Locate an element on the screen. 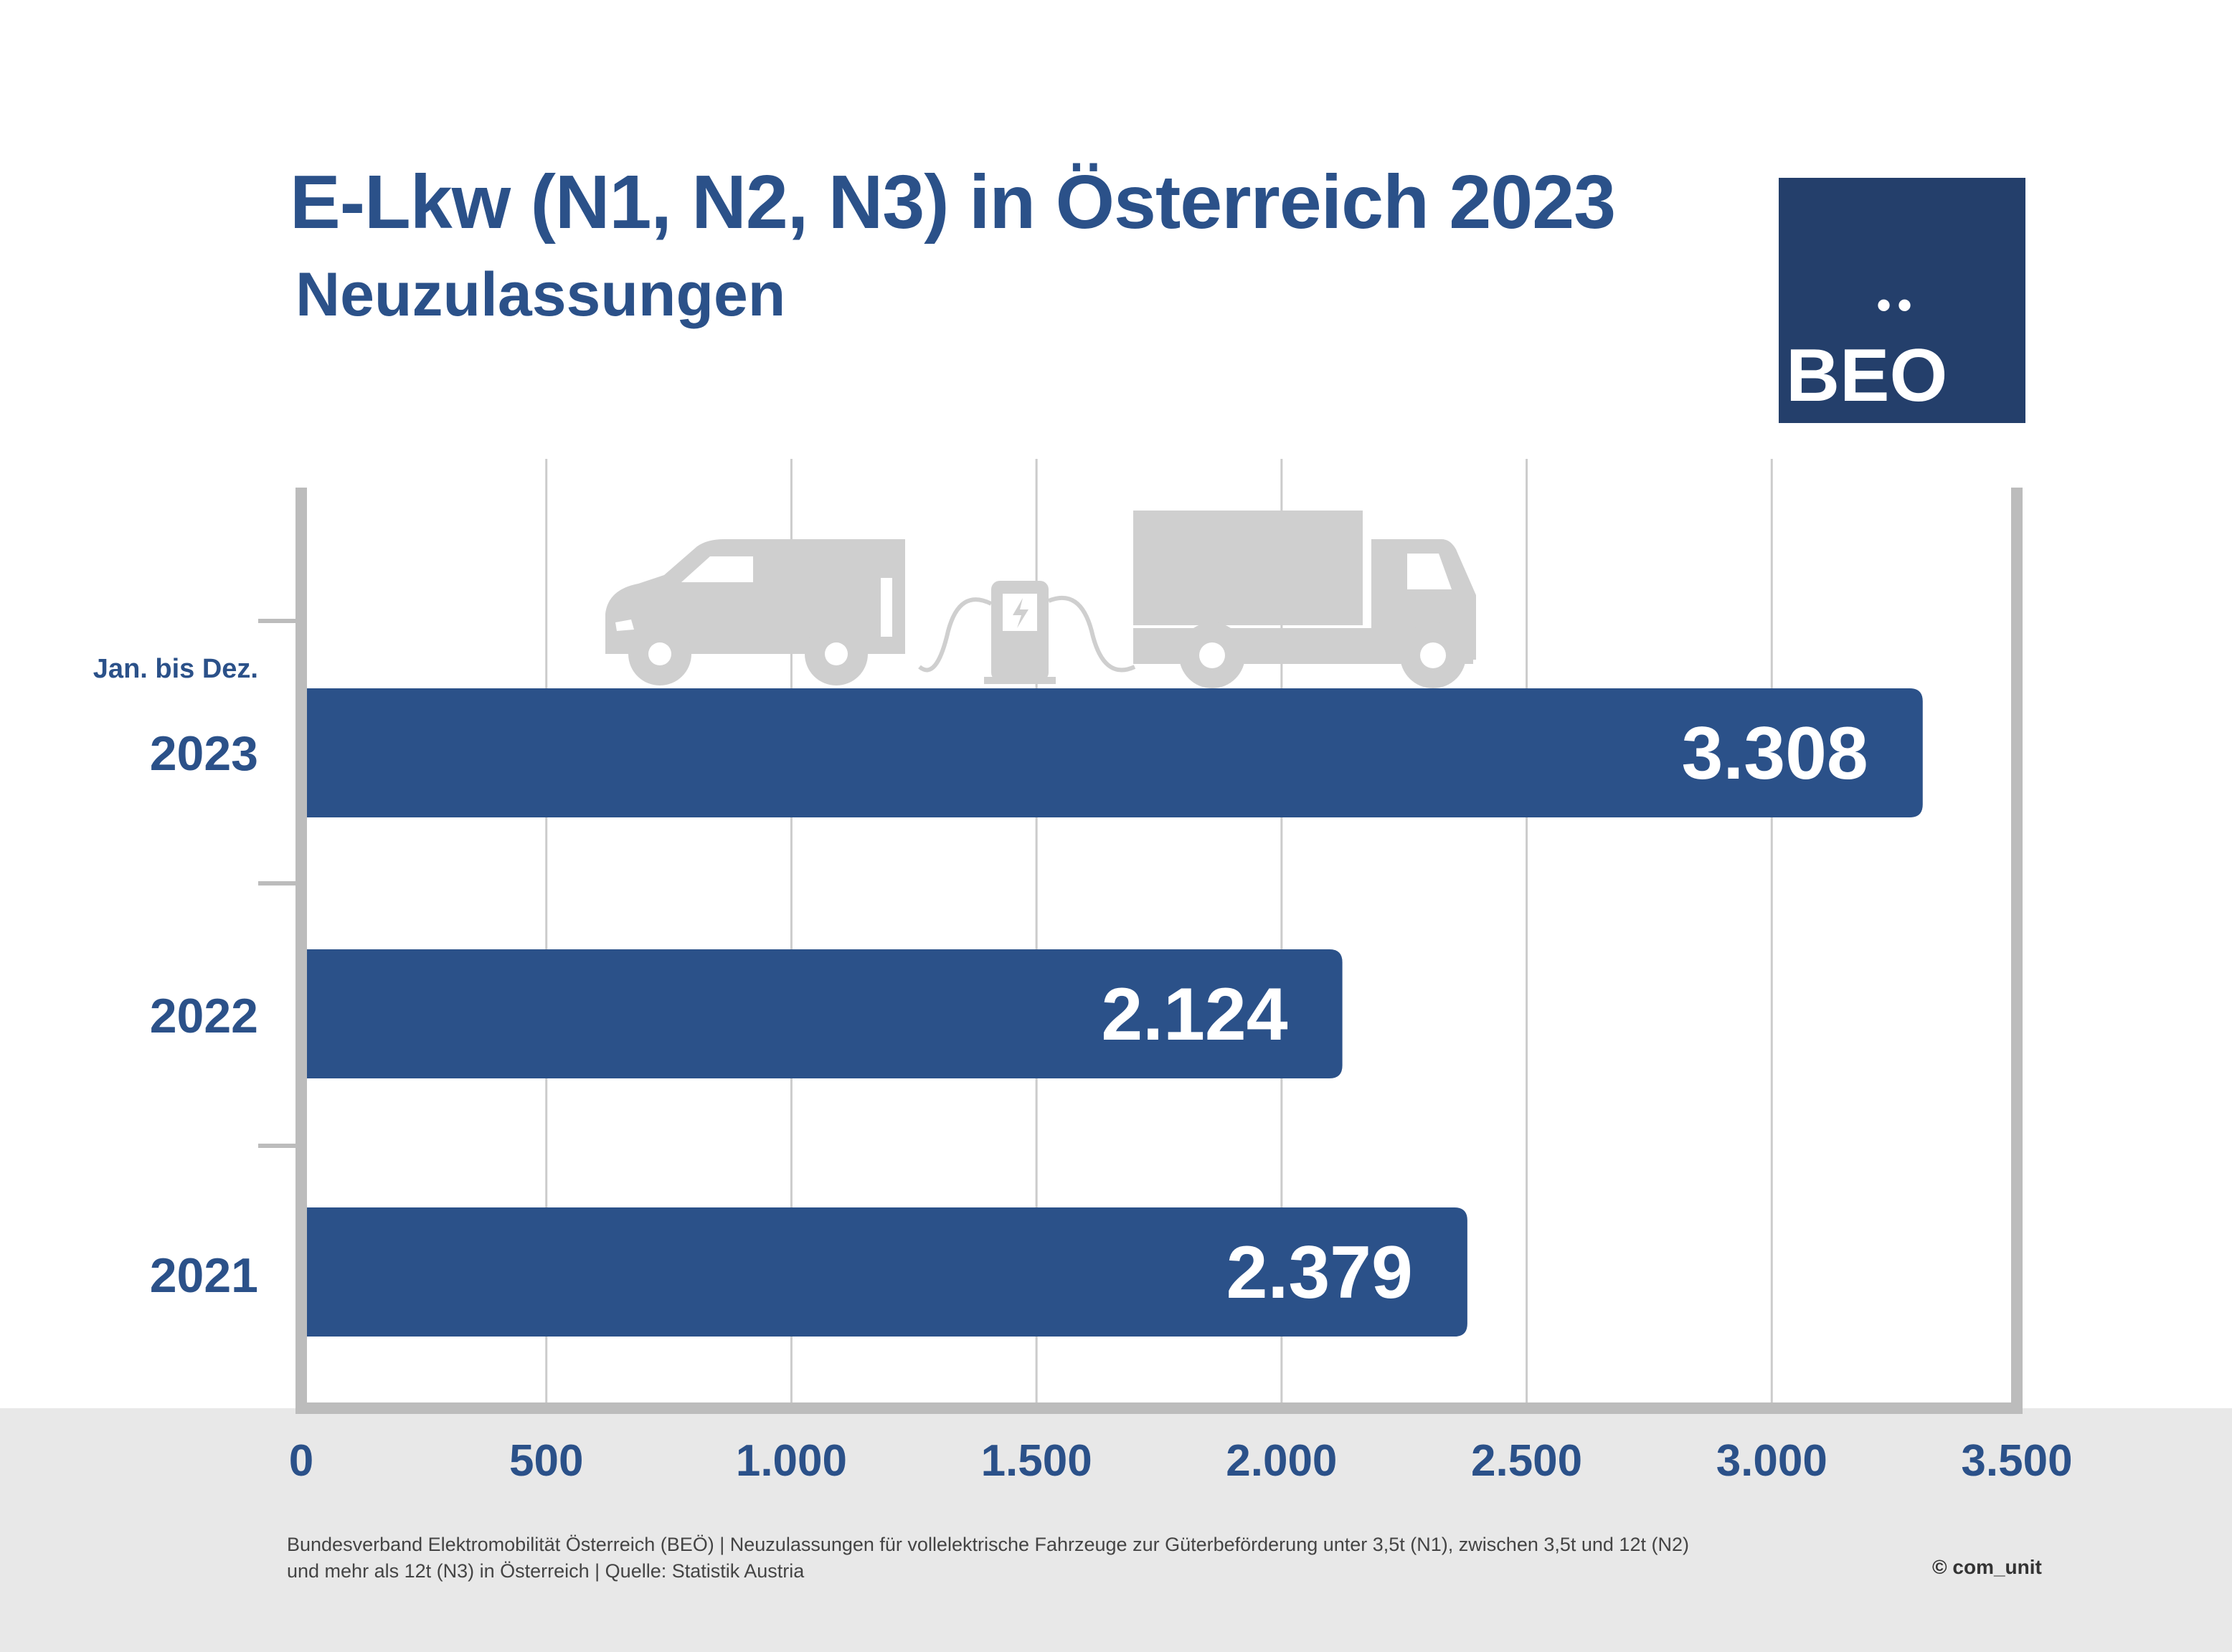 Image resolution: width=2232 pixels, height=1652 pixels. copyright: © com_unit is located at coordinates (1987, 1567).